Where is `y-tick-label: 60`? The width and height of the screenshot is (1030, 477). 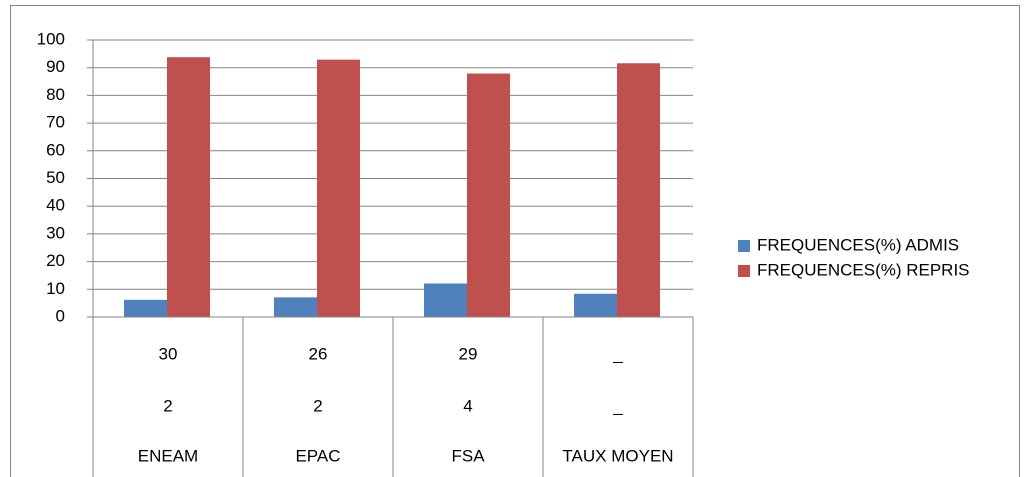
y-tick-label: 60 is located at coordinates (55, 149).